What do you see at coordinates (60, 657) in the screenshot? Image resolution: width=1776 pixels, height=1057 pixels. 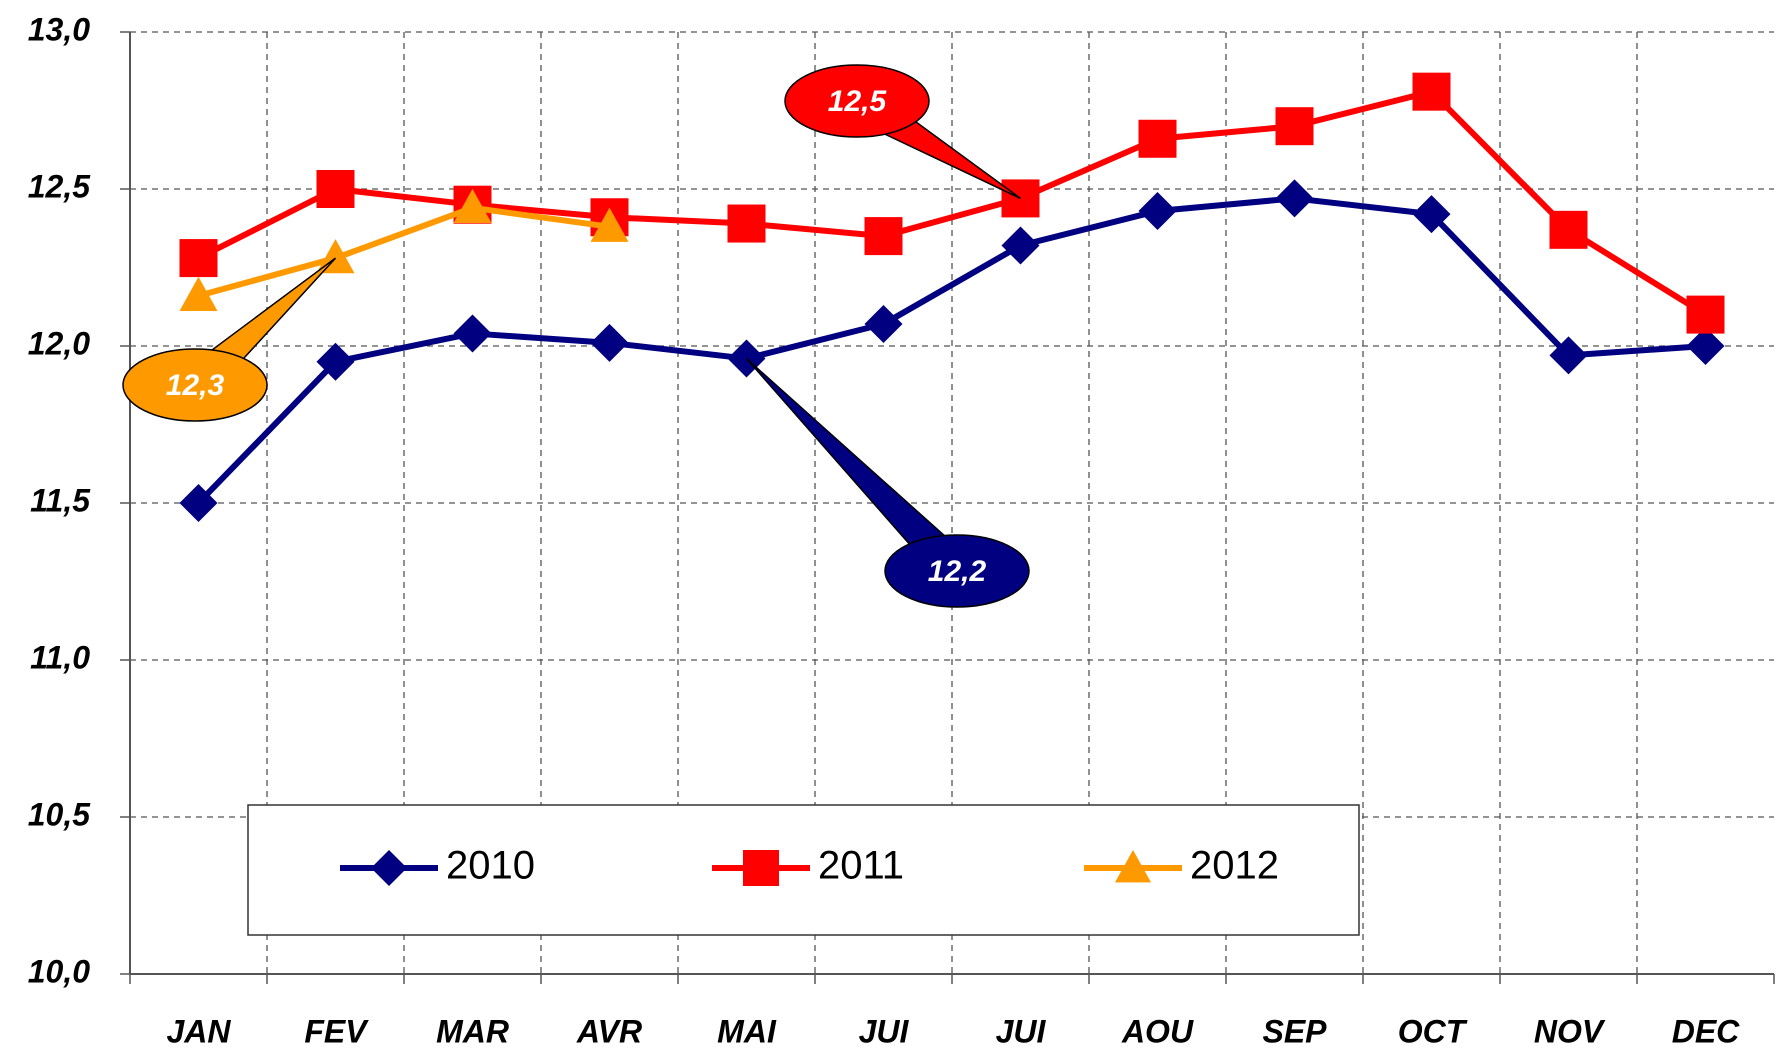 I see `y-tick-label: 11,0` at bounding box center [60, 657].